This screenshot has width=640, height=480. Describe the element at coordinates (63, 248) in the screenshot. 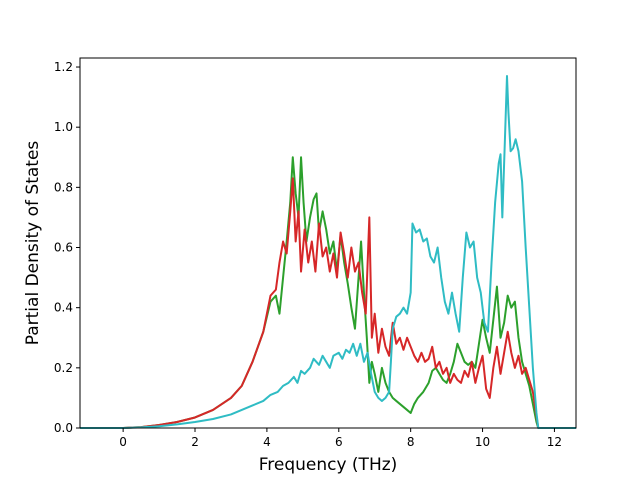

I see `y-tick-label: 0.6` at that location.